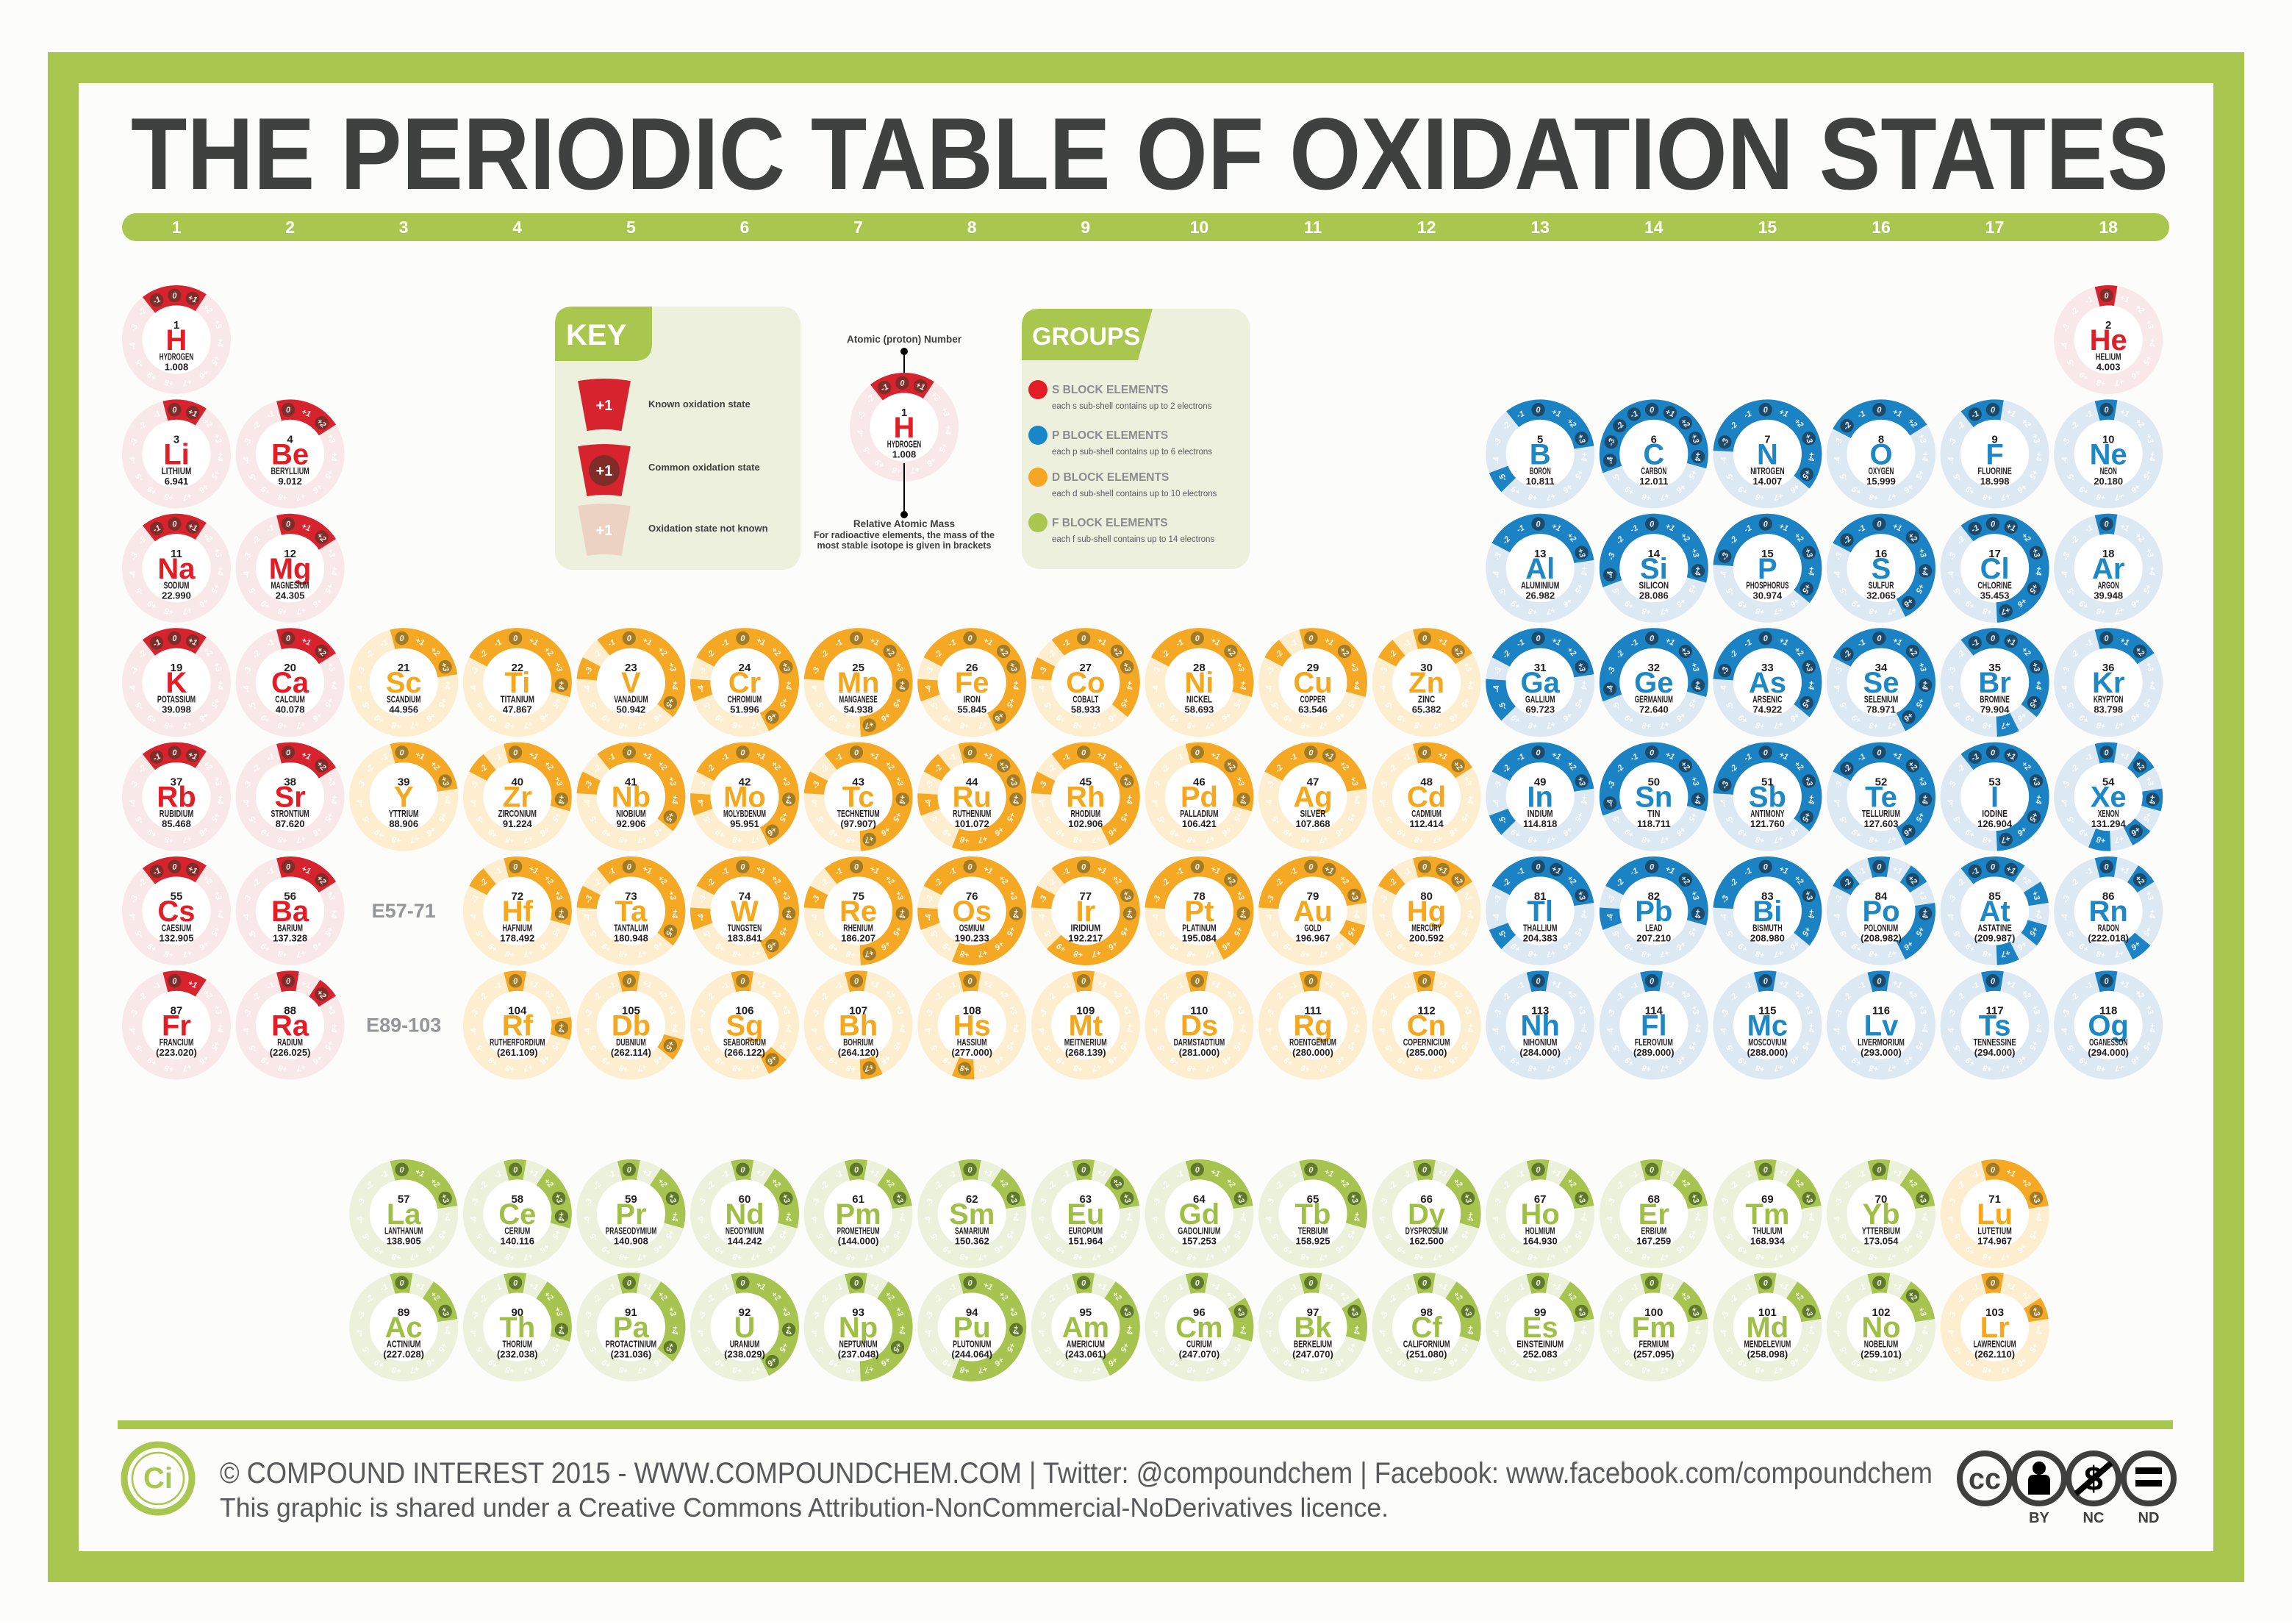 The width and height of the screenshot is (2292, 1624). I want to click on svg-text: 88.906, so click(404, 823).